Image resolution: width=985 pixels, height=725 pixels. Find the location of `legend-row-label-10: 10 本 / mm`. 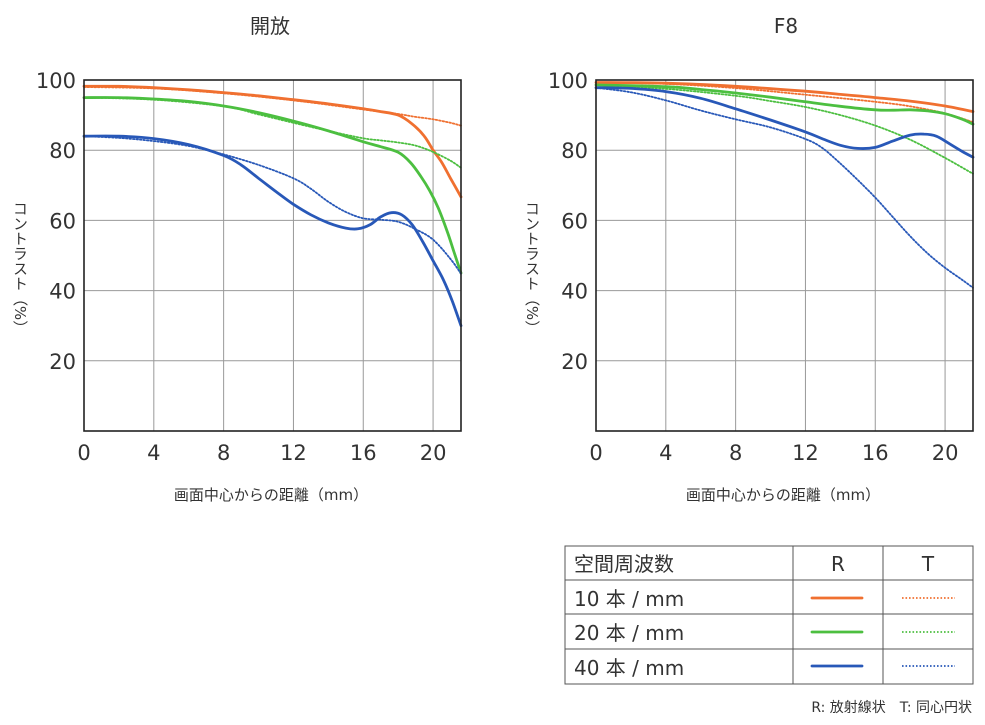

legend-row-label-10: 10 本 / mm is located at coordinates (629, 599).